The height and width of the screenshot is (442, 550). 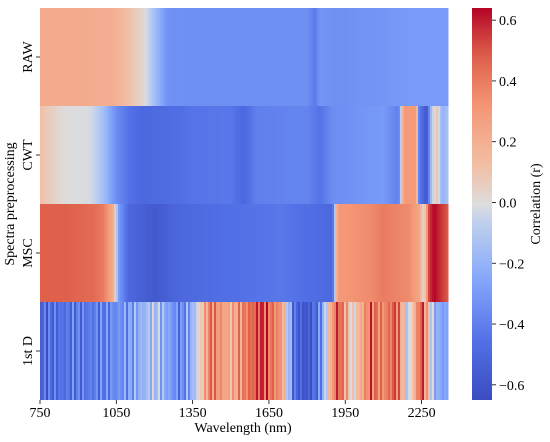 I want to click on x-tick-label: 750, so click(x=40, y=413).